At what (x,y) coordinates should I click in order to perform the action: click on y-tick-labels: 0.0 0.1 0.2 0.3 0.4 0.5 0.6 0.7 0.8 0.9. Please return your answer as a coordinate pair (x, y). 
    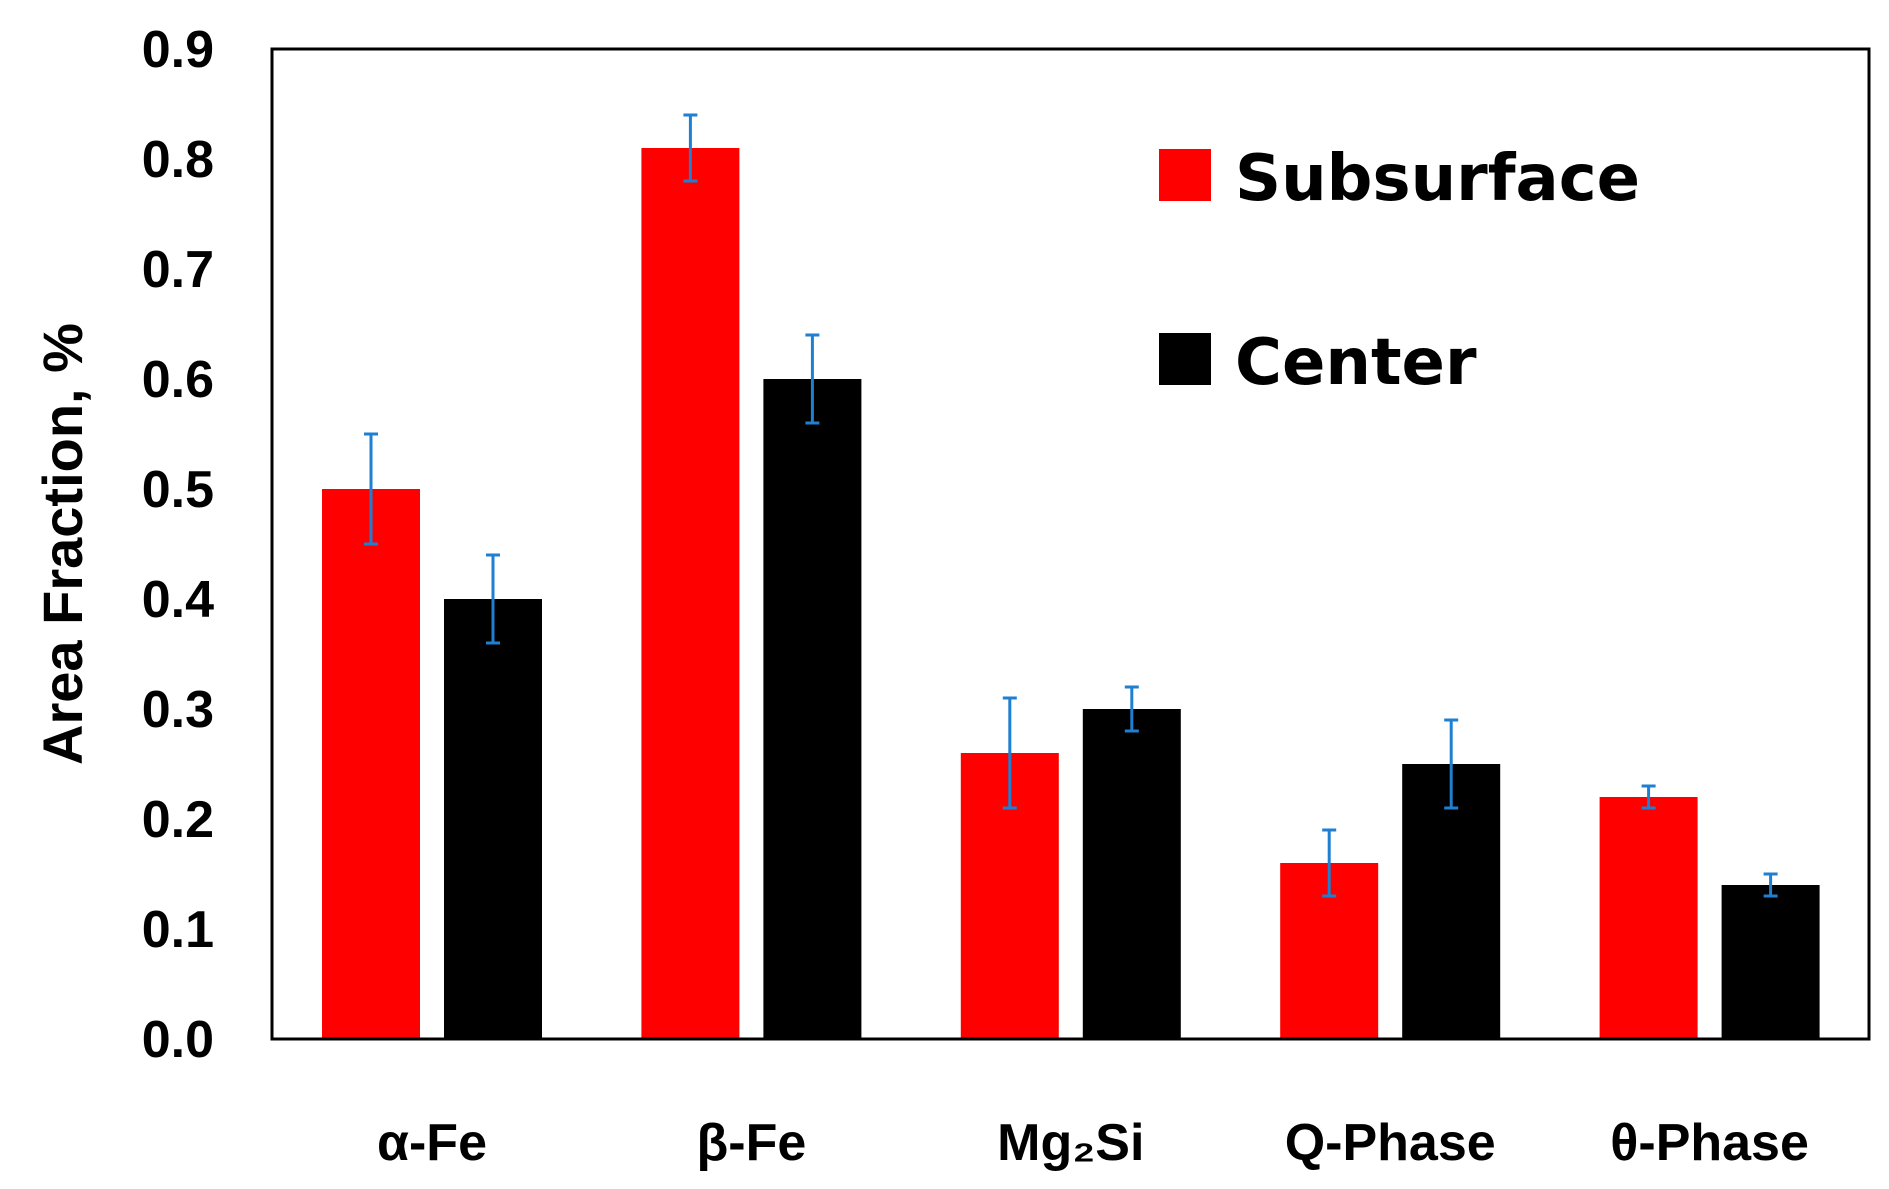
    Looking at the image, I should click on (178, 545).